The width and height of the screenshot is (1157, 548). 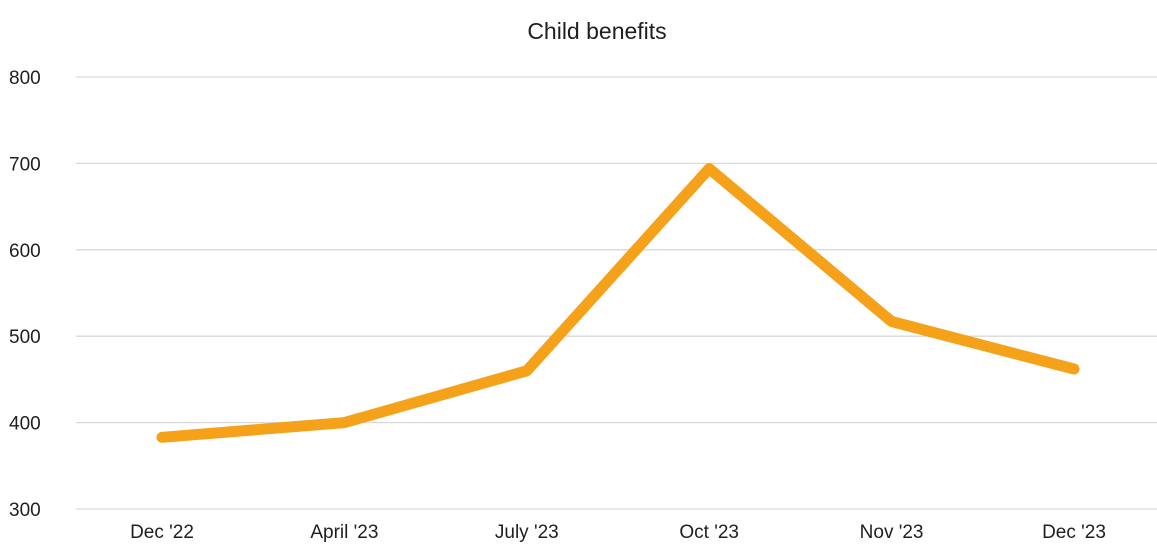 I want to click on y-tick-label: 400, so click(x=25, y=424).